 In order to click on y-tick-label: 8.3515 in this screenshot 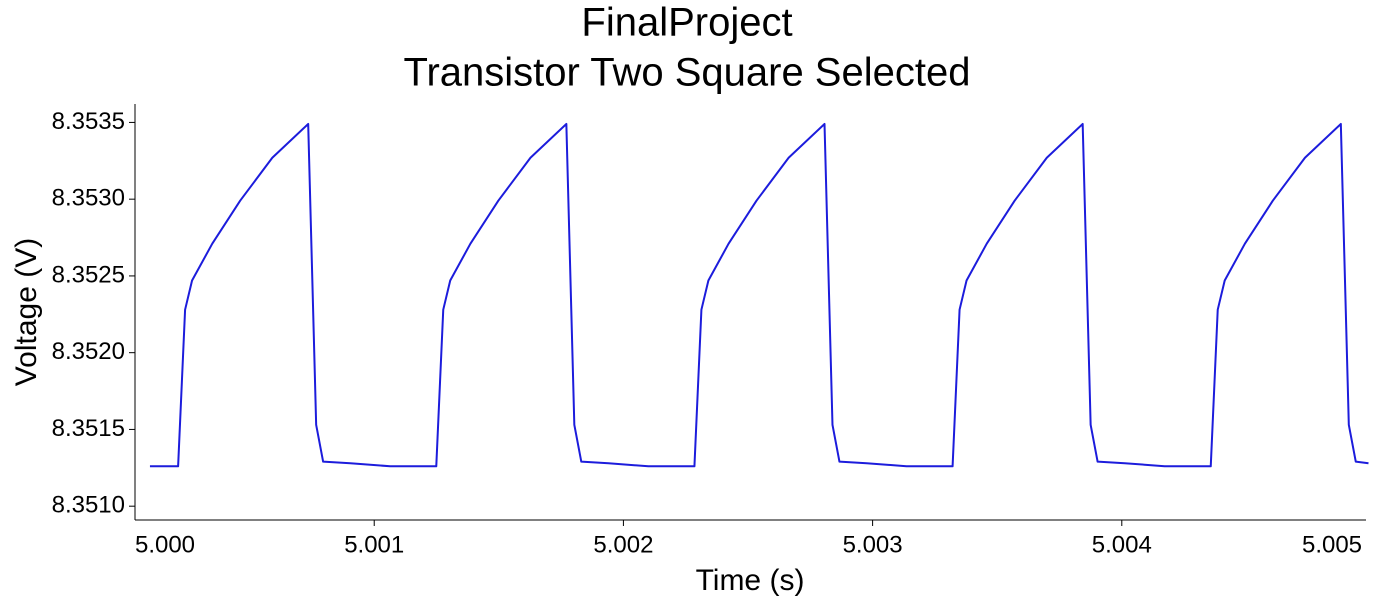, I will do `click(88, 428)`.